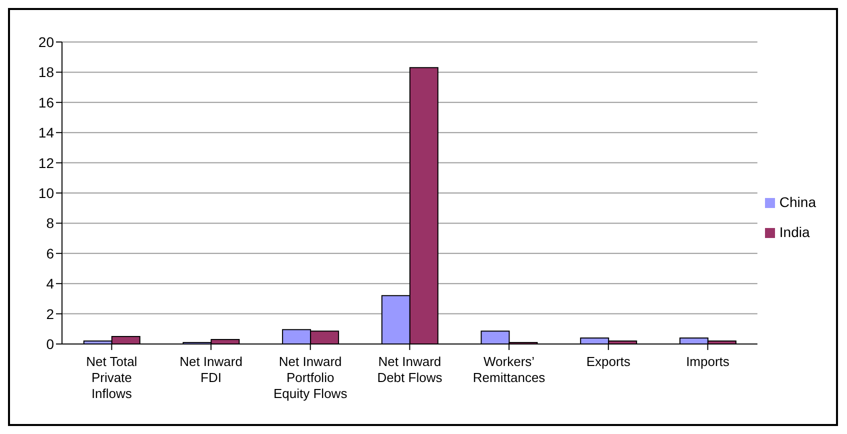  I want to click on x-tick-label: Workers’ Remittances, so click(509, 369).